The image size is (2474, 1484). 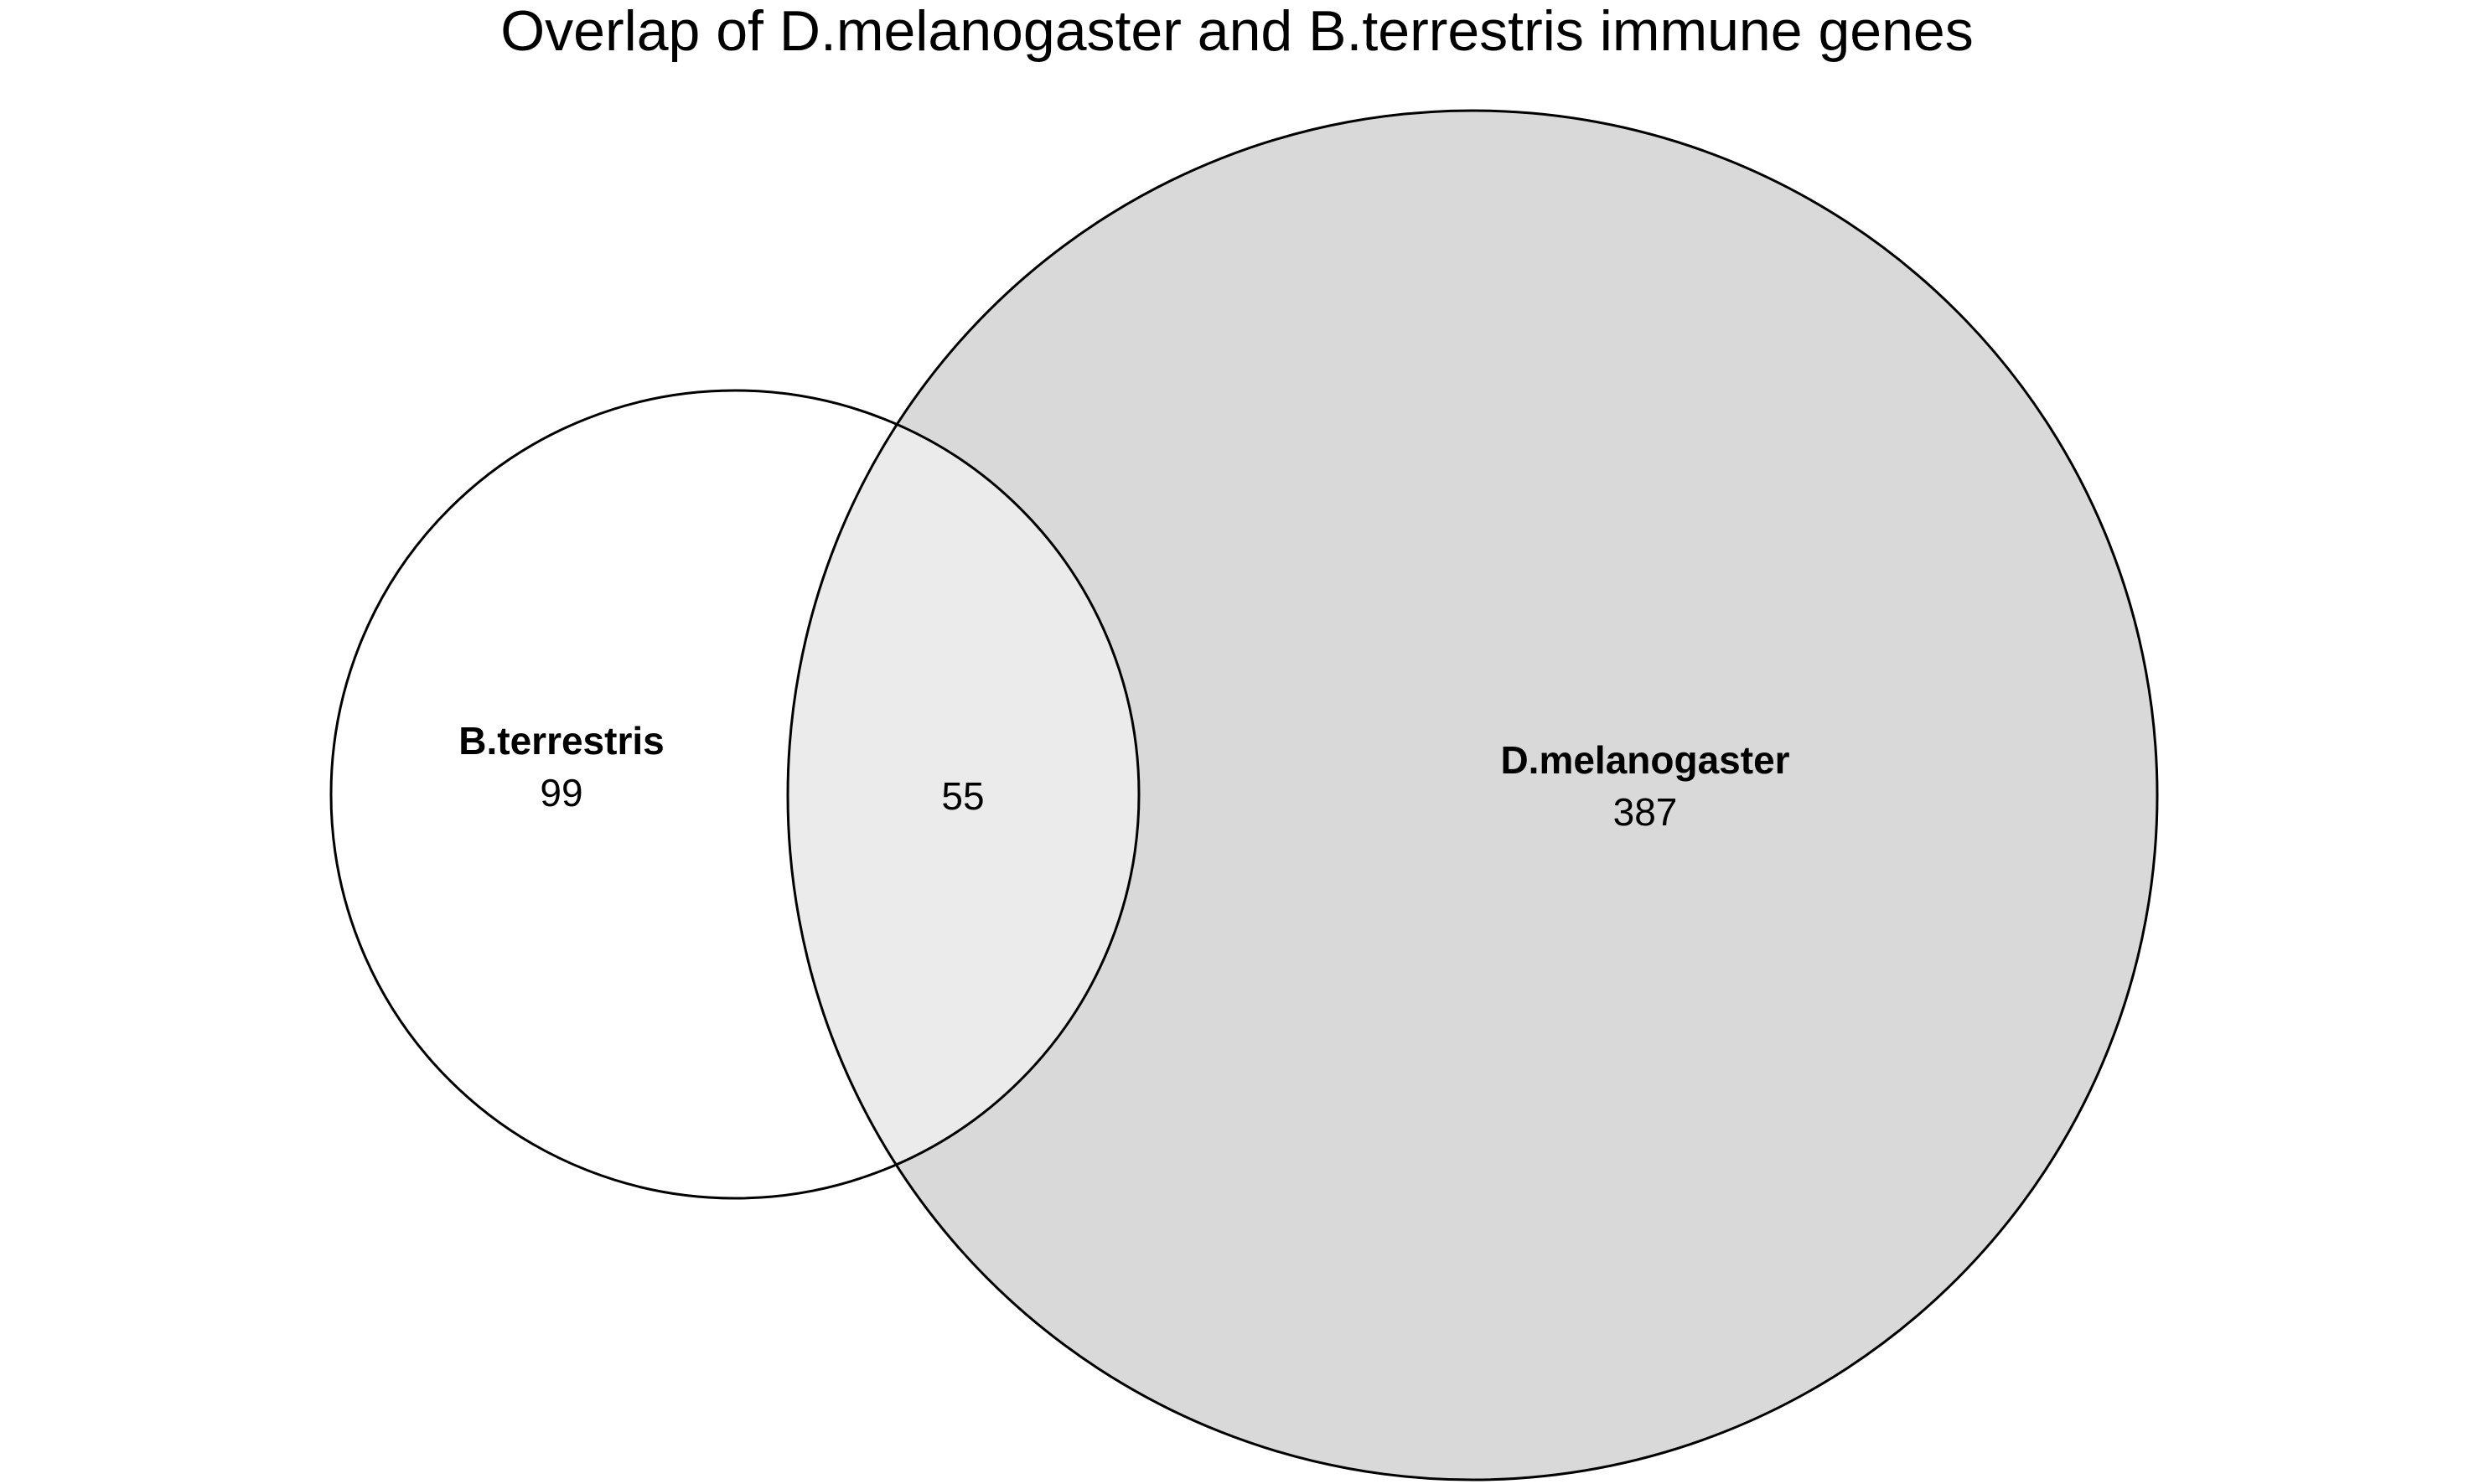 What do you see at coordinates (561, 741) in the screenshot?
I see `b-terrestris-label: B.terrestris` at bounding box center [561, 741].